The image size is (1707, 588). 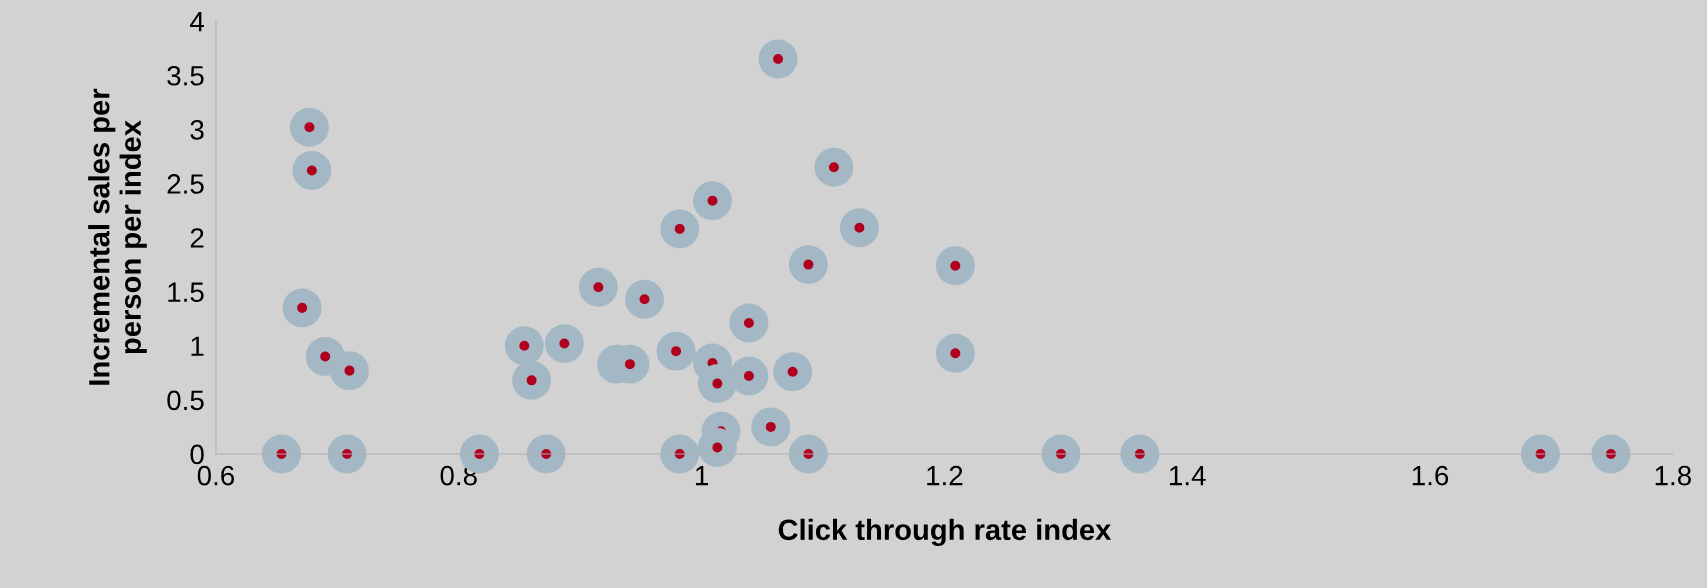 What do you see at coordinates (117, 236) in the screenshot?
I see `y-axis-title: Incremental sales per person per index` at bounding box center [117, 236].